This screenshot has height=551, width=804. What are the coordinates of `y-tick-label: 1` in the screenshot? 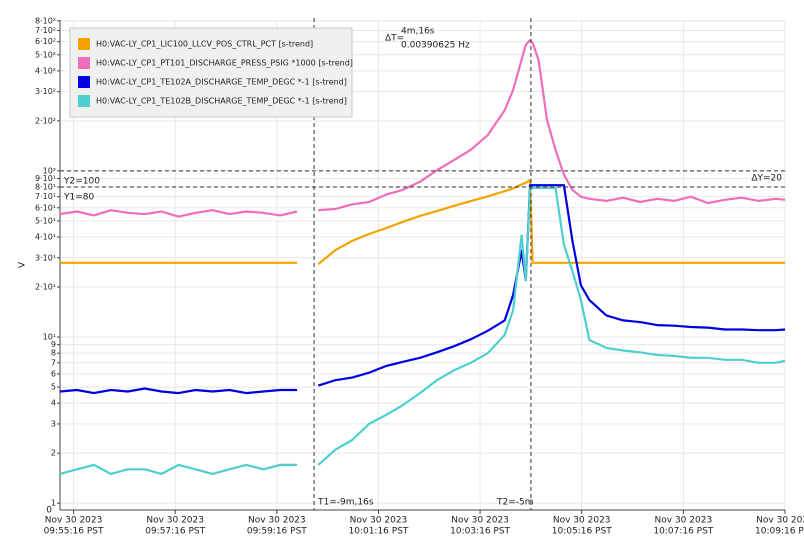 It's located at (53, 503).